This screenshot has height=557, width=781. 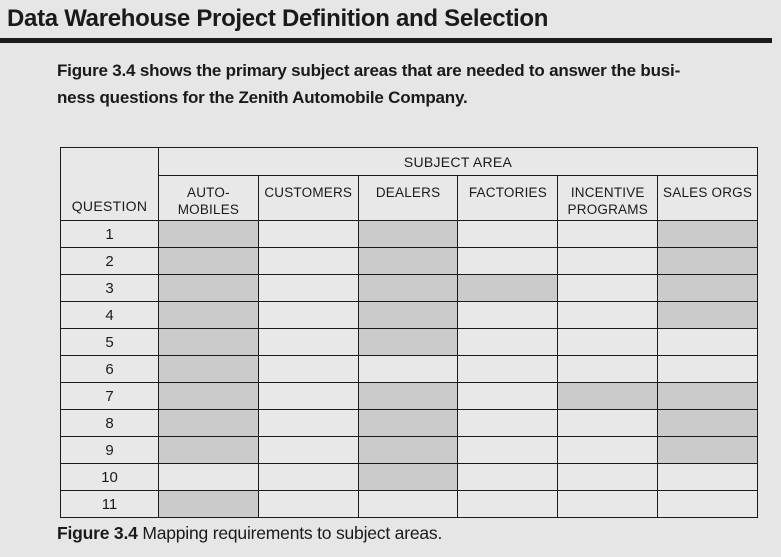 What do you see at coordinates (508, 288) in the screenshot?
I see `mapping-cell-factories-shaded` at bounding box center [508, 288].